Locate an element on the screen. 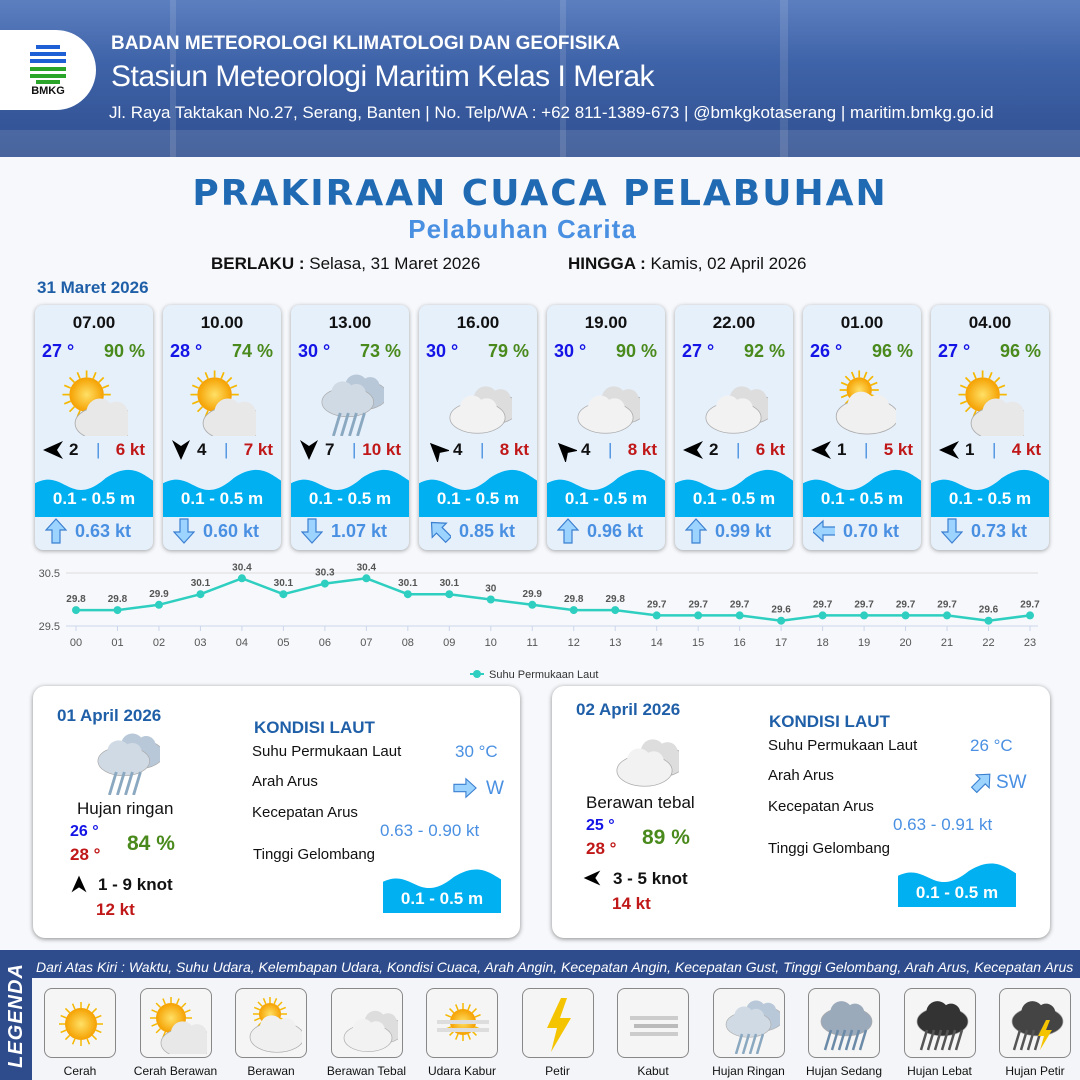  page-title: PRAKIRAAN CUACA PELABUHAN is located at coordinates (540, 193).